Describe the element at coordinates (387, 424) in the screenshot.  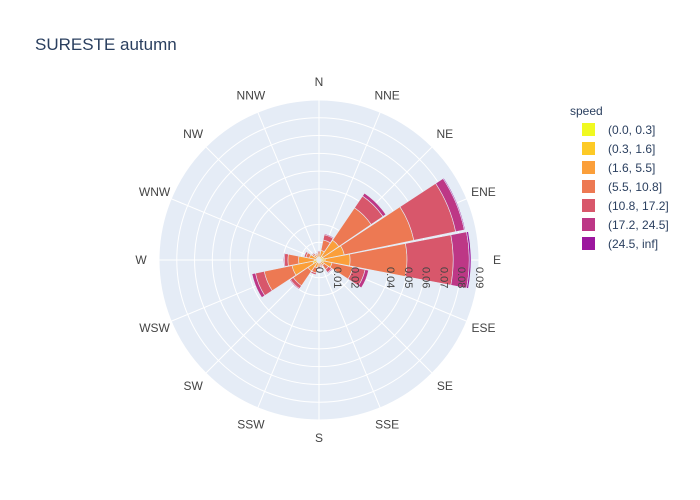
I see `direction-label-SSE: SSE` at that location.